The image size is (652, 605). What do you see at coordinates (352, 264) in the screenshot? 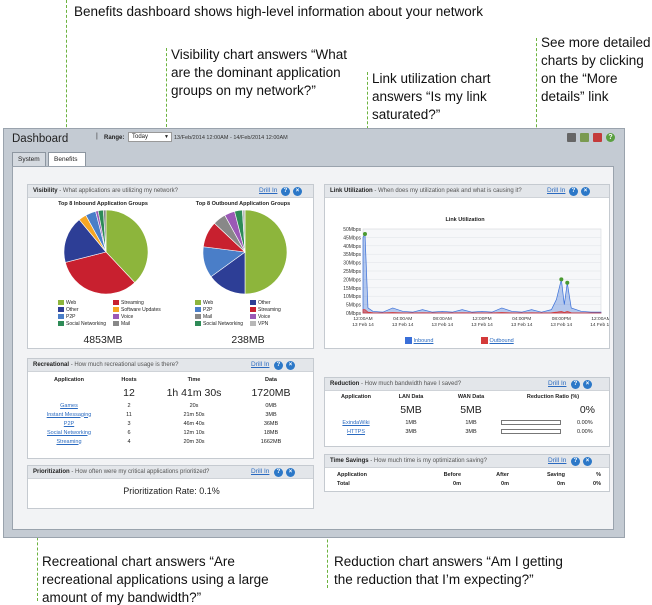
I see `y-tick-label: 30Mbps` at bounding box center [352, 264].